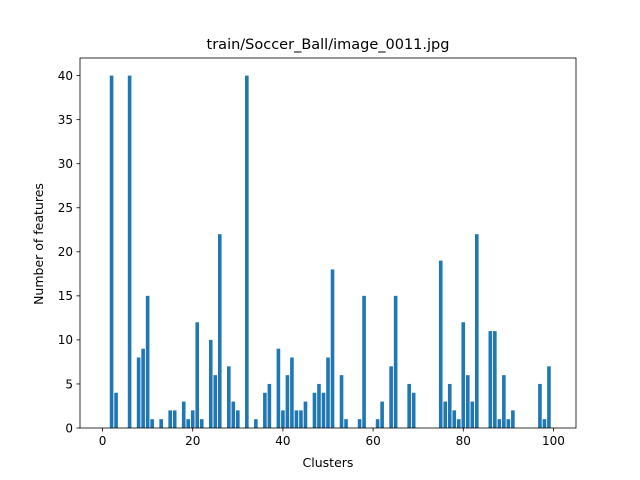  Describe the element at coordinates (65, 252) in the screenshot. I see `y-tick-label: 20` at that location.